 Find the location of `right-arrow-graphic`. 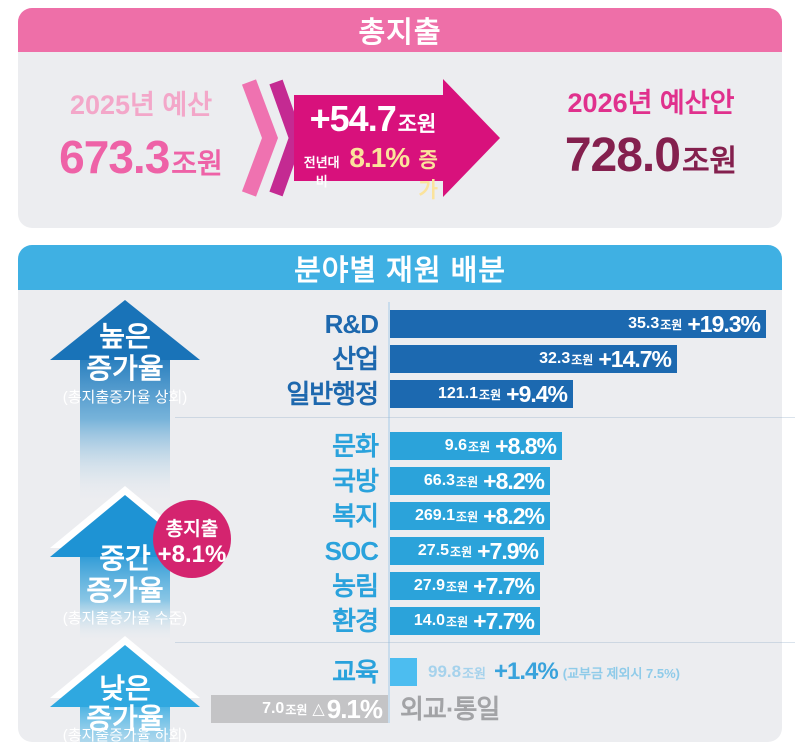

right-arrow-graphic is located at coordinates (370, 138).